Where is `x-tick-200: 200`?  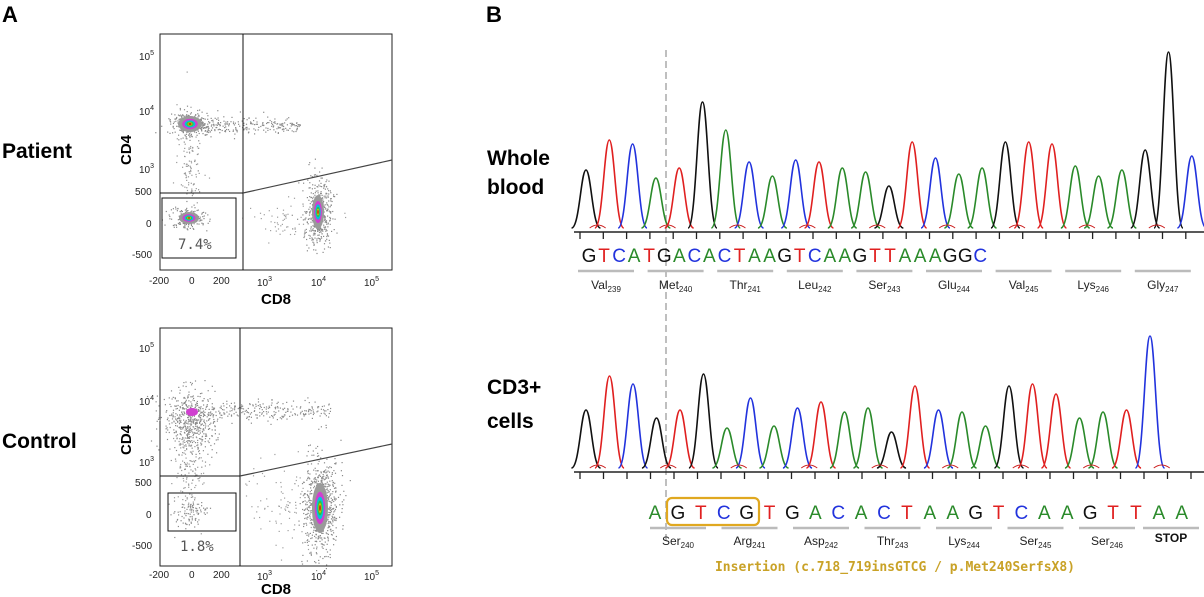 x-tick-200: 200 is located at coordinates (221, 281).